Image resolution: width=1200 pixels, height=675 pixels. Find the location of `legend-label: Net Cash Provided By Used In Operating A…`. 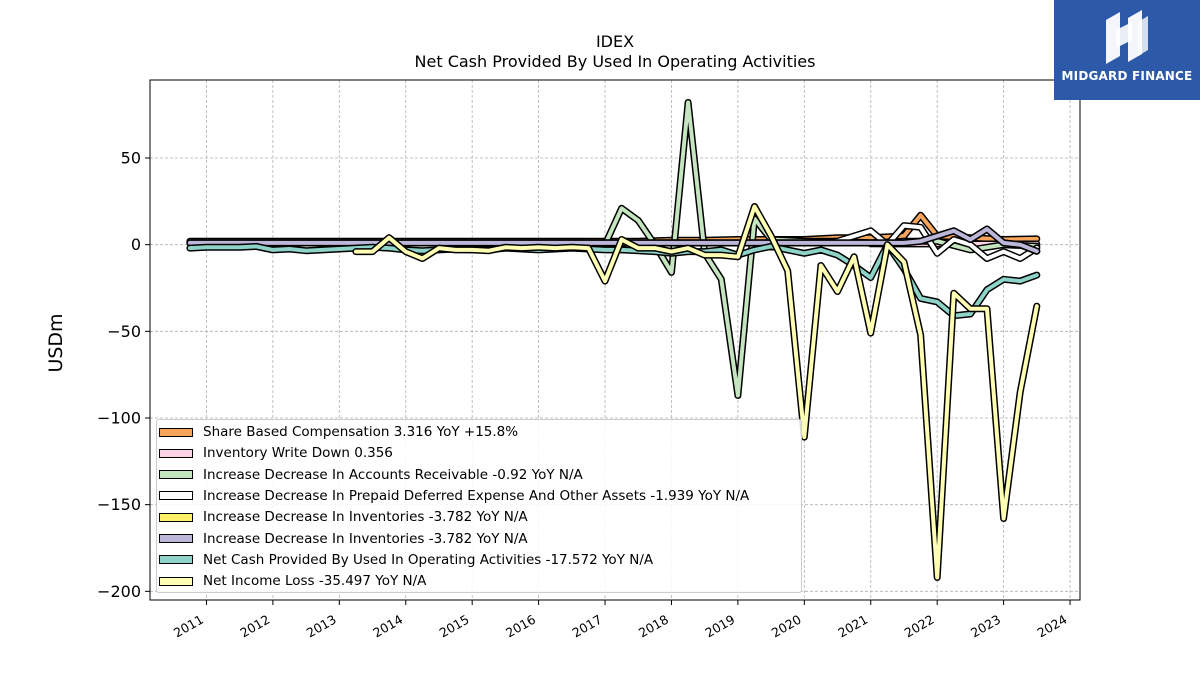

legend-label: Net Cash Provided By Used In Operating A… is located at coordinates (428, 559).